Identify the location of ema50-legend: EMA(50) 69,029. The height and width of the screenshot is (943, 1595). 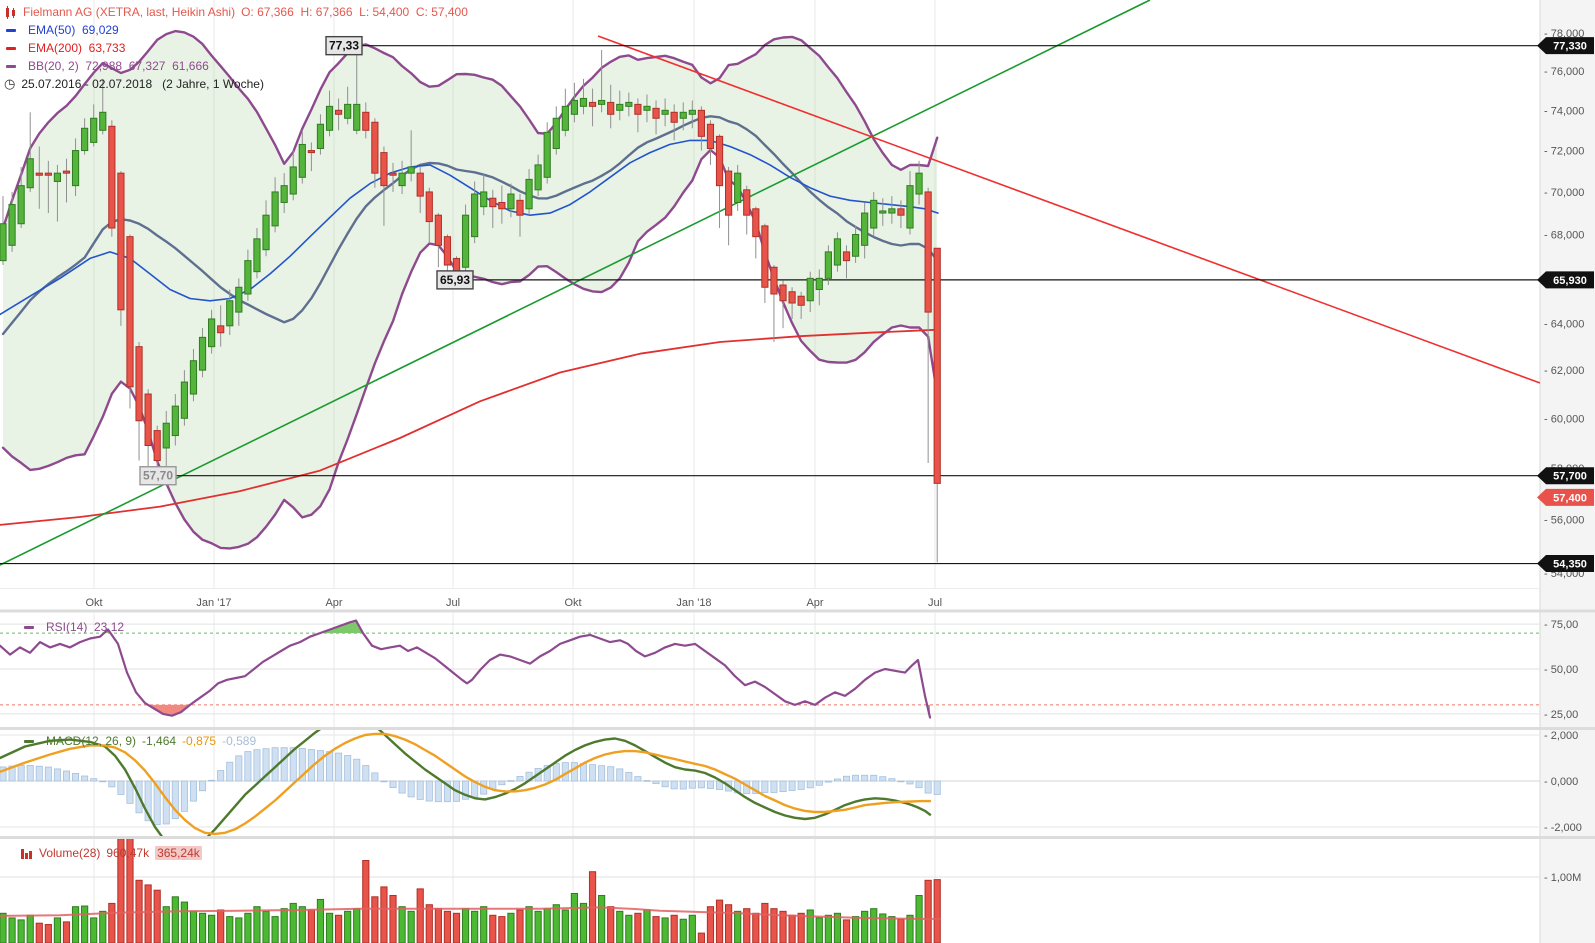
(62, 30).